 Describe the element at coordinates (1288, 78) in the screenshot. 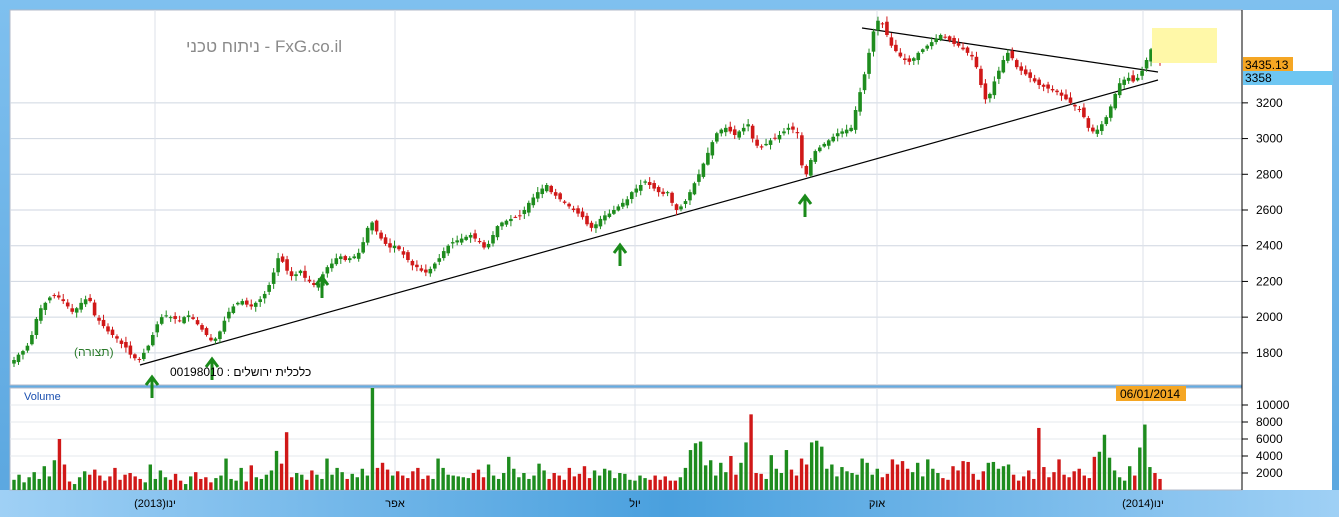

I see `line-value-tag` at that location.